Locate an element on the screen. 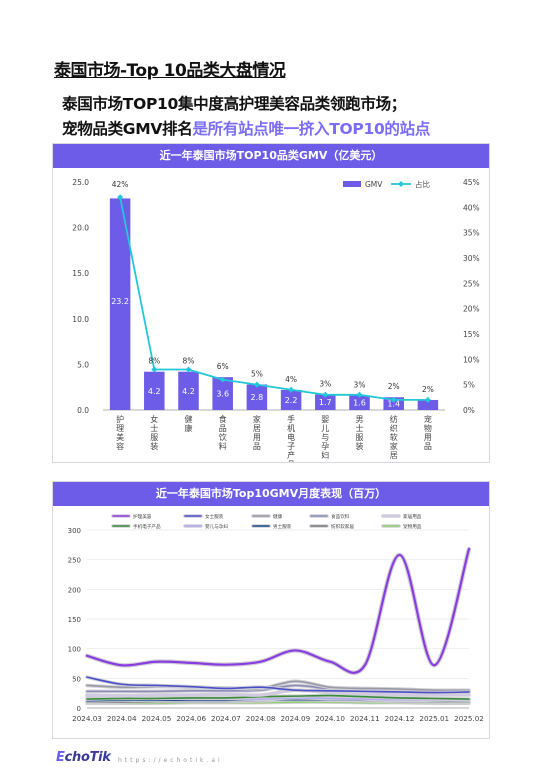 The height and width of the screenshot is (780, 540). bar-chart-title: 近一年泰国市场TOP10品类GMV（亿美元） is located at coordinates (271, 156).